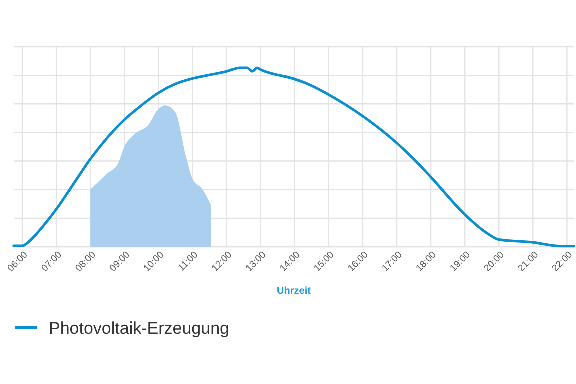 The width and height of the screenshot is (576, 384). I want to click on legend-label: Photovoltaik-Erzeugung, so click(139, 328).